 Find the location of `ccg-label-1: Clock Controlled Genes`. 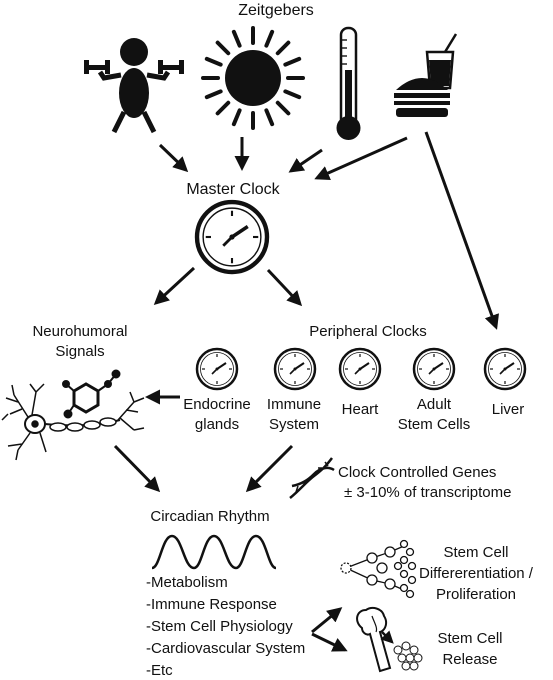

ccg-label-1: Clock Controlled Genes is located at coordinates (417, 472).